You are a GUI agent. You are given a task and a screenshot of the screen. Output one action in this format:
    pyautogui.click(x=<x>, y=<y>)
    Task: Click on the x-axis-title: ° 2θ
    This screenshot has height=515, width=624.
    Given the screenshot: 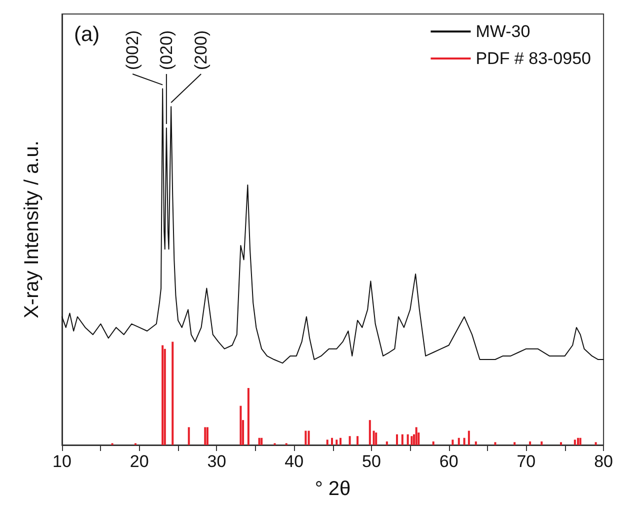 What is the action you would take?
    pyautogui.click(x=332, y=489)
    